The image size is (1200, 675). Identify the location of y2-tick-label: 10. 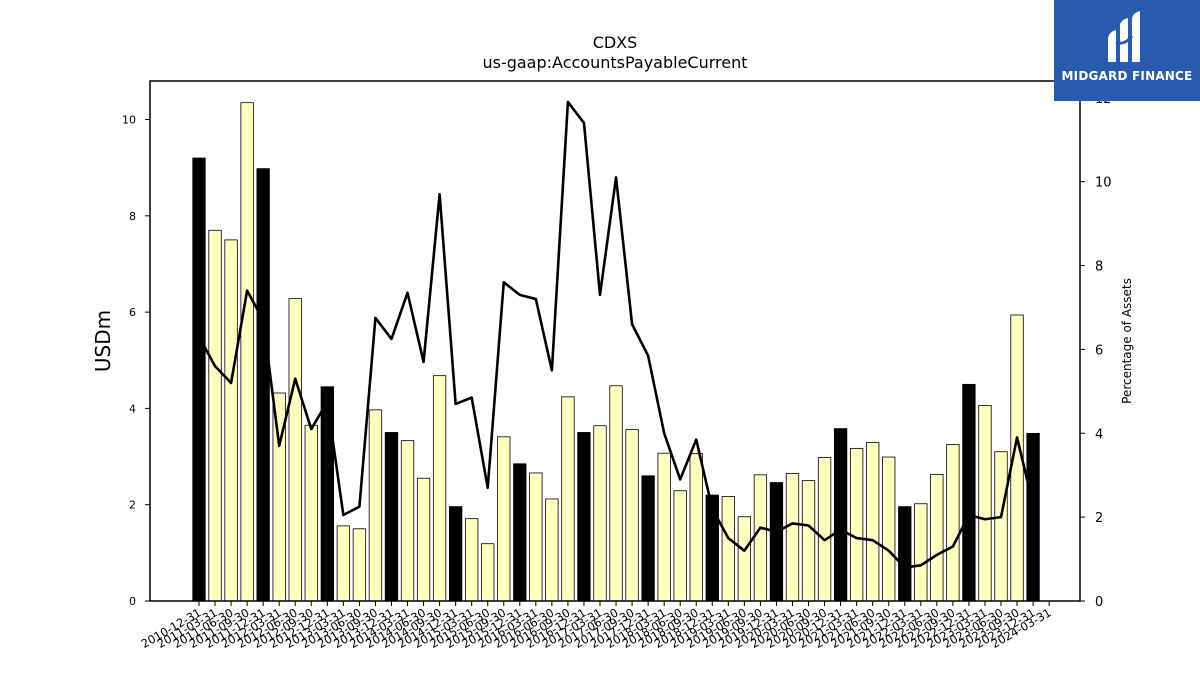
(1103, 183).